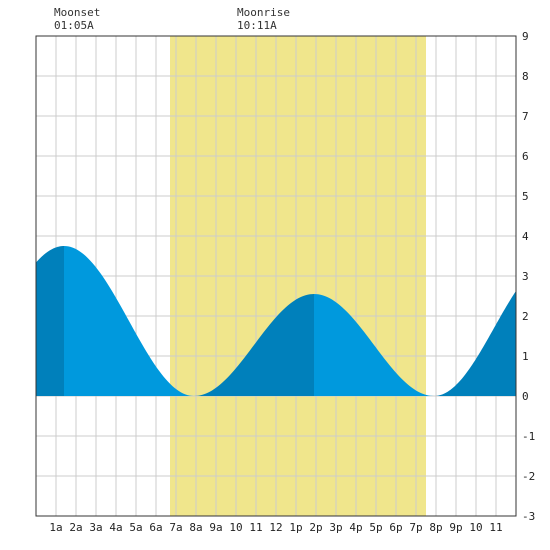 The image size is (550, 550). What do you see at coordinates (525, 356) in the screenshot?
I see `y-tick-label: 1` at bounding box center [525, 356].